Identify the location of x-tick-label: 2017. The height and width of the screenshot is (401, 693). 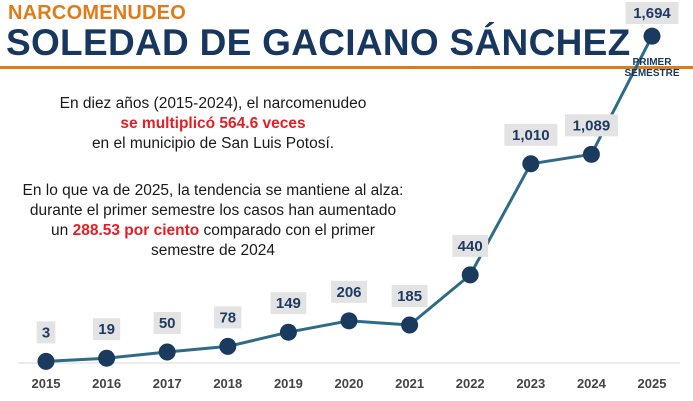
(167, 383).